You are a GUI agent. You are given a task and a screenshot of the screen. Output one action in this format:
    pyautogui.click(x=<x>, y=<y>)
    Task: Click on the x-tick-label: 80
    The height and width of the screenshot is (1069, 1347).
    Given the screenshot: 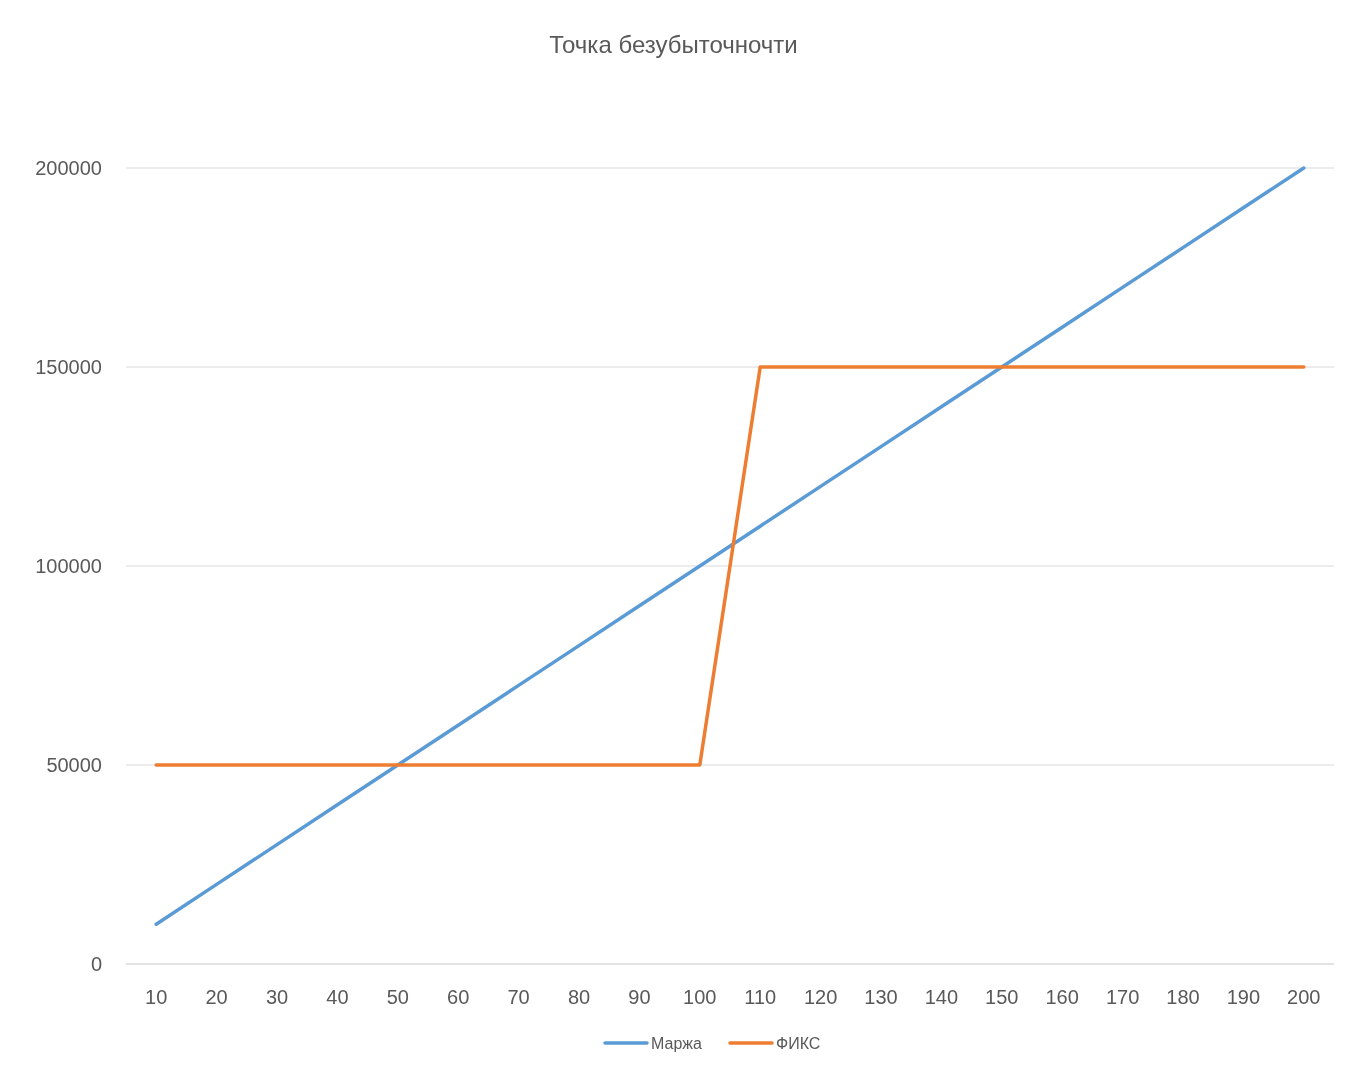 What is the action you would take?
    pyautogui.click(x=579, y=997)
    